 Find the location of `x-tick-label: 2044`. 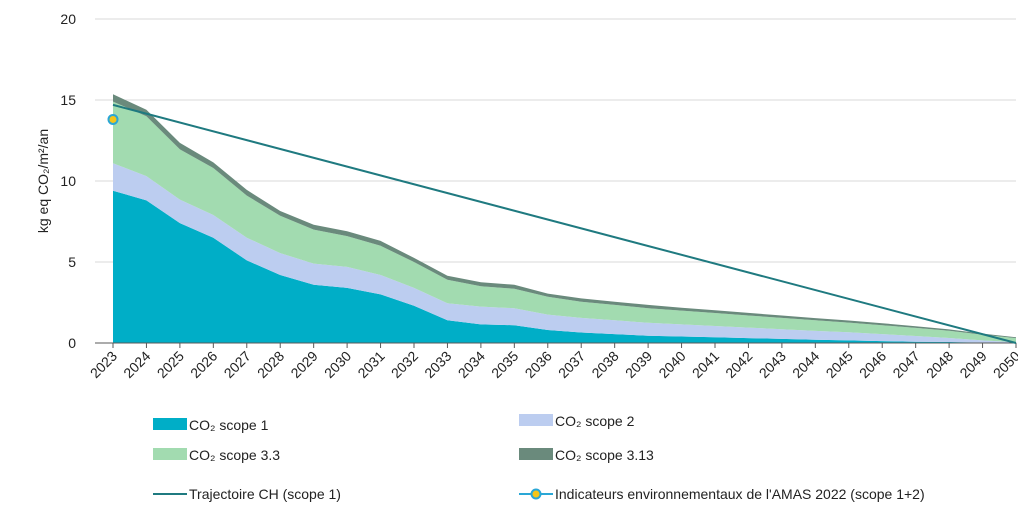

x-tick-label: 2044 is located at coordinates (805, 364).